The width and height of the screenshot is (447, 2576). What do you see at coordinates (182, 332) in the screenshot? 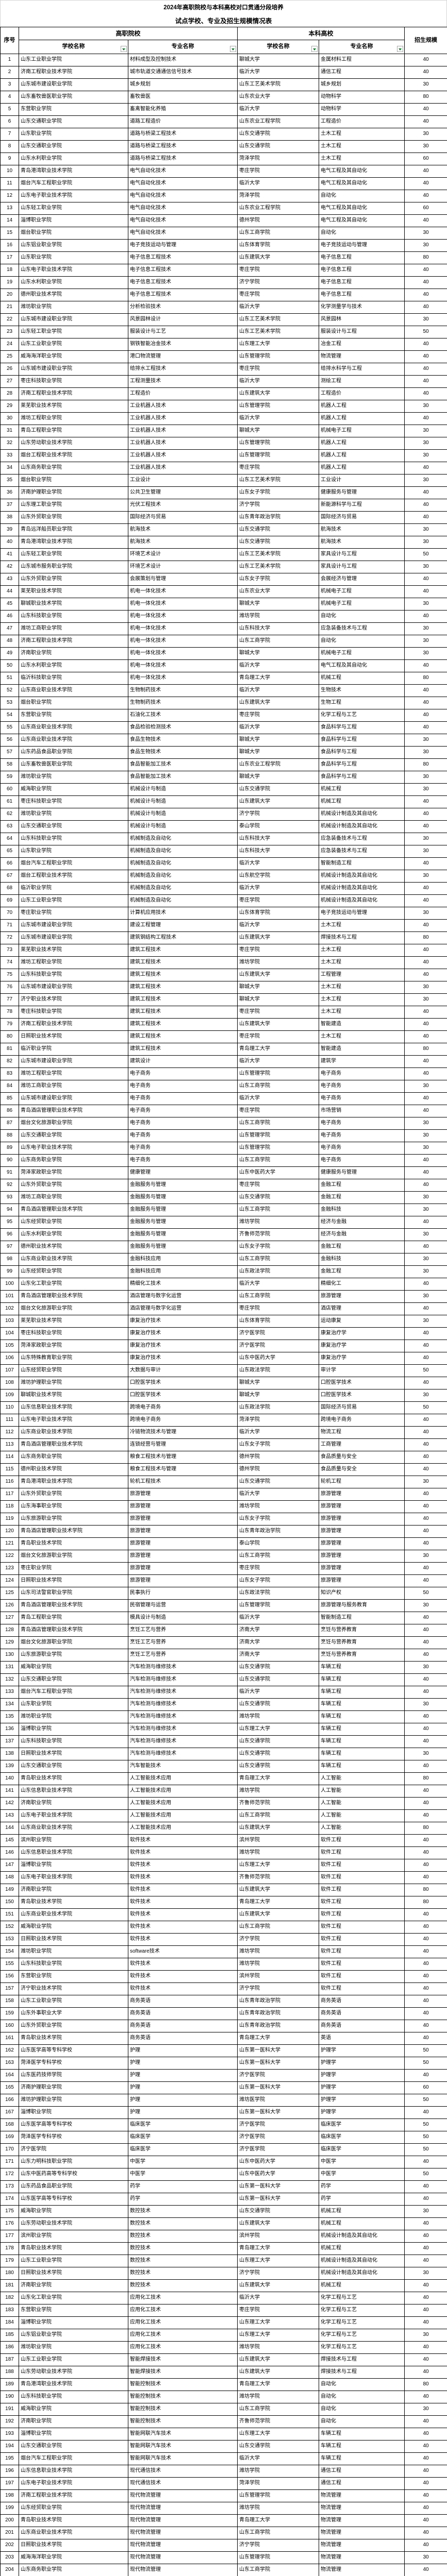
I see `vocational-major-name: 服装设计与工艺` at bounding box center [182, 332].